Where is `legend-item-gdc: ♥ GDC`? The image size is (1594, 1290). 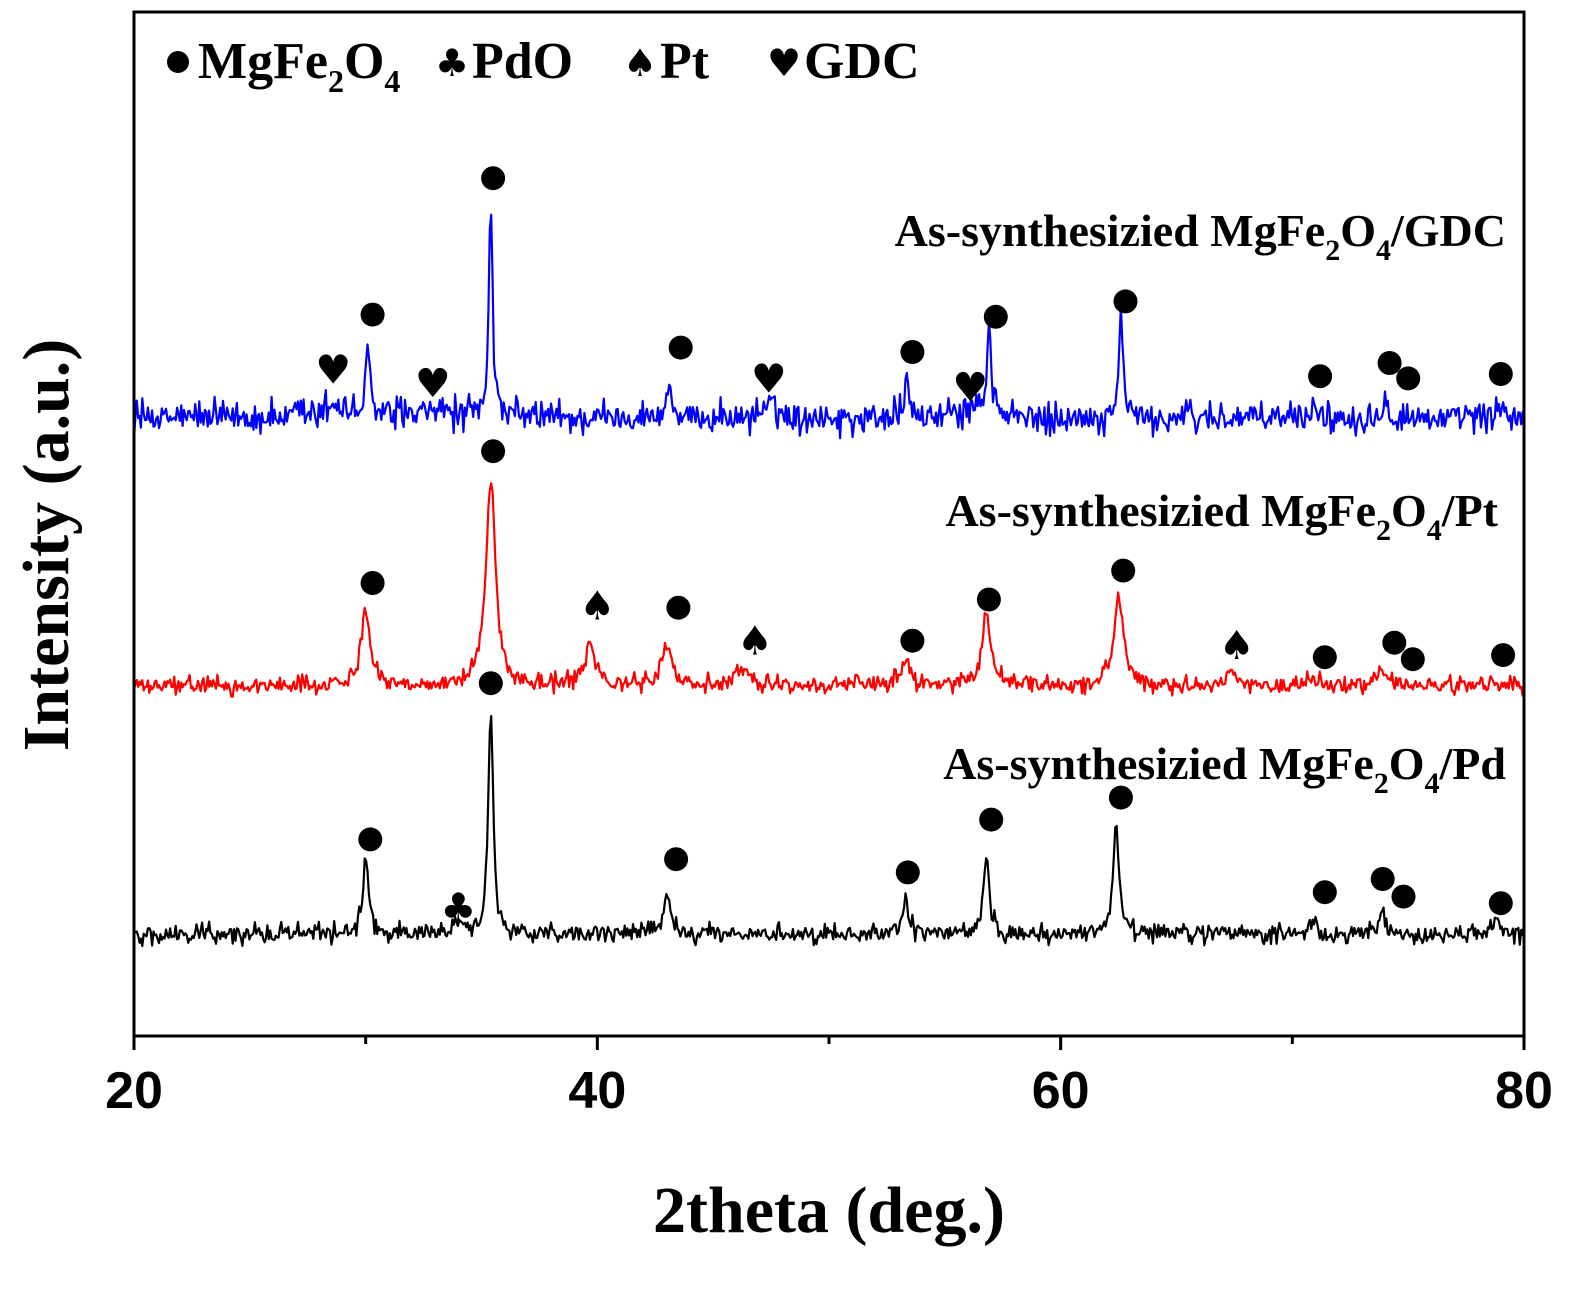 legend-item-gdc: ♥ GDC is located at coordinates (843, 61).